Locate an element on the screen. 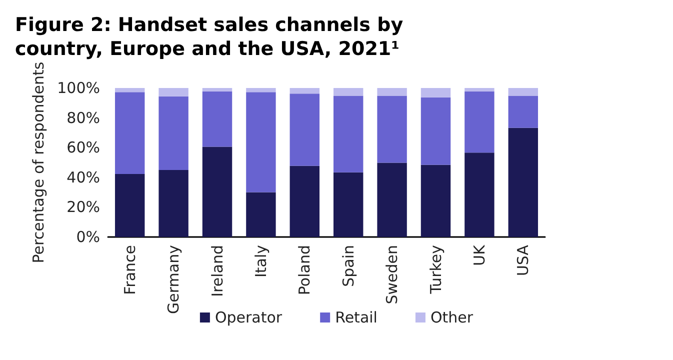  x-tick-label: Sweden is located at coordinates (392, 274).